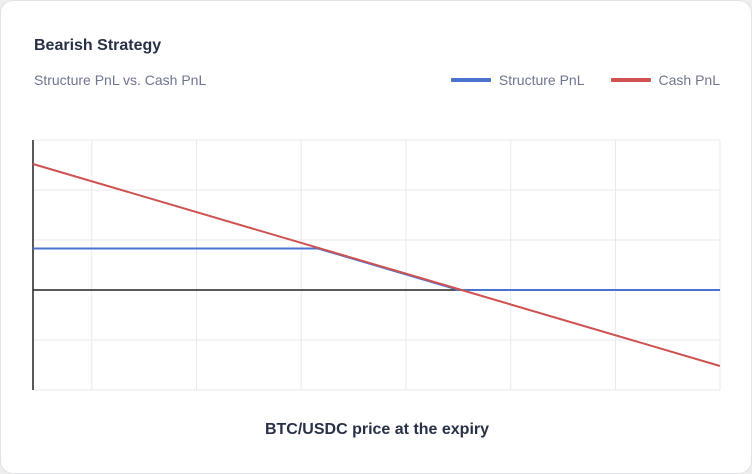 The width and height of the screenshot is (752, 474). What do you see at coordinates (98, 45) in the screenshot?
I see `chart-title: Bearish Strategy` at bounding box center [98, 45].